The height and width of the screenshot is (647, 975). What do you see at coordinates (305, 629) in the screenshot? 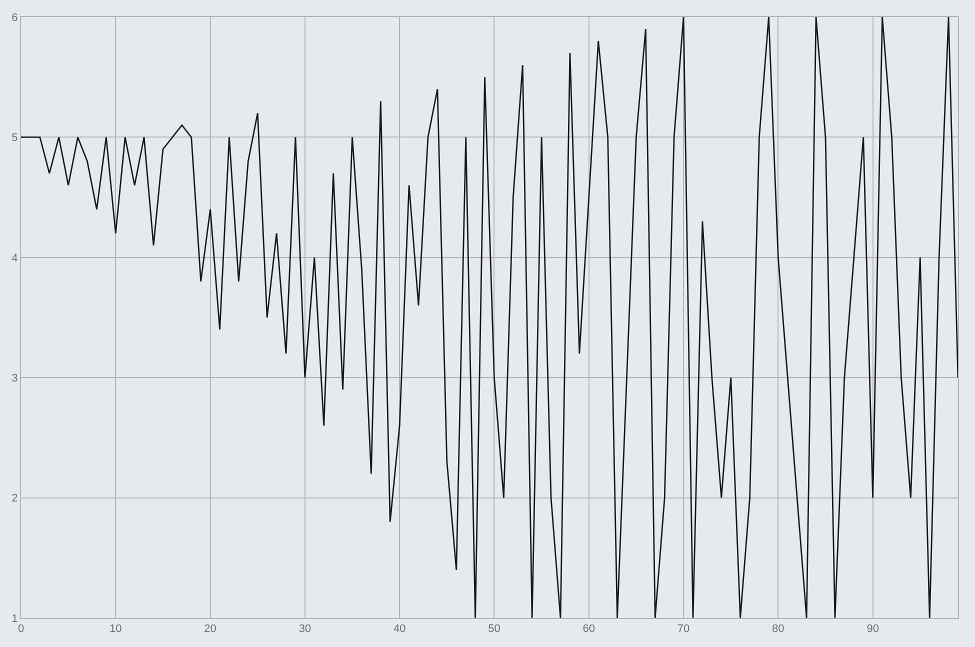
I see `x-tick-label: 30` at bounding box center [305, 629].